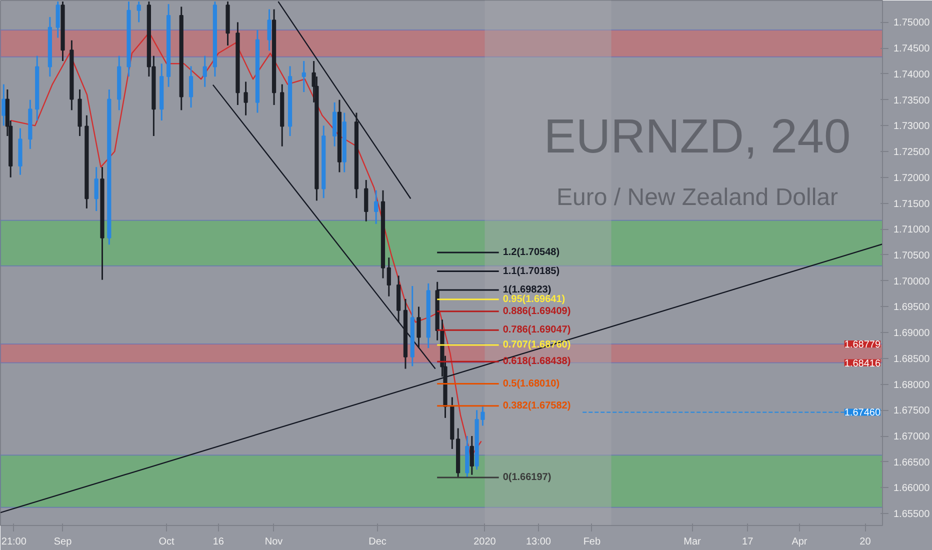 Image resolution: width=932 pixels, height=550 pixels. Describe the element at coordinates (862, 364) in the screenshot. I see `annotation: 1.68416` at that location.